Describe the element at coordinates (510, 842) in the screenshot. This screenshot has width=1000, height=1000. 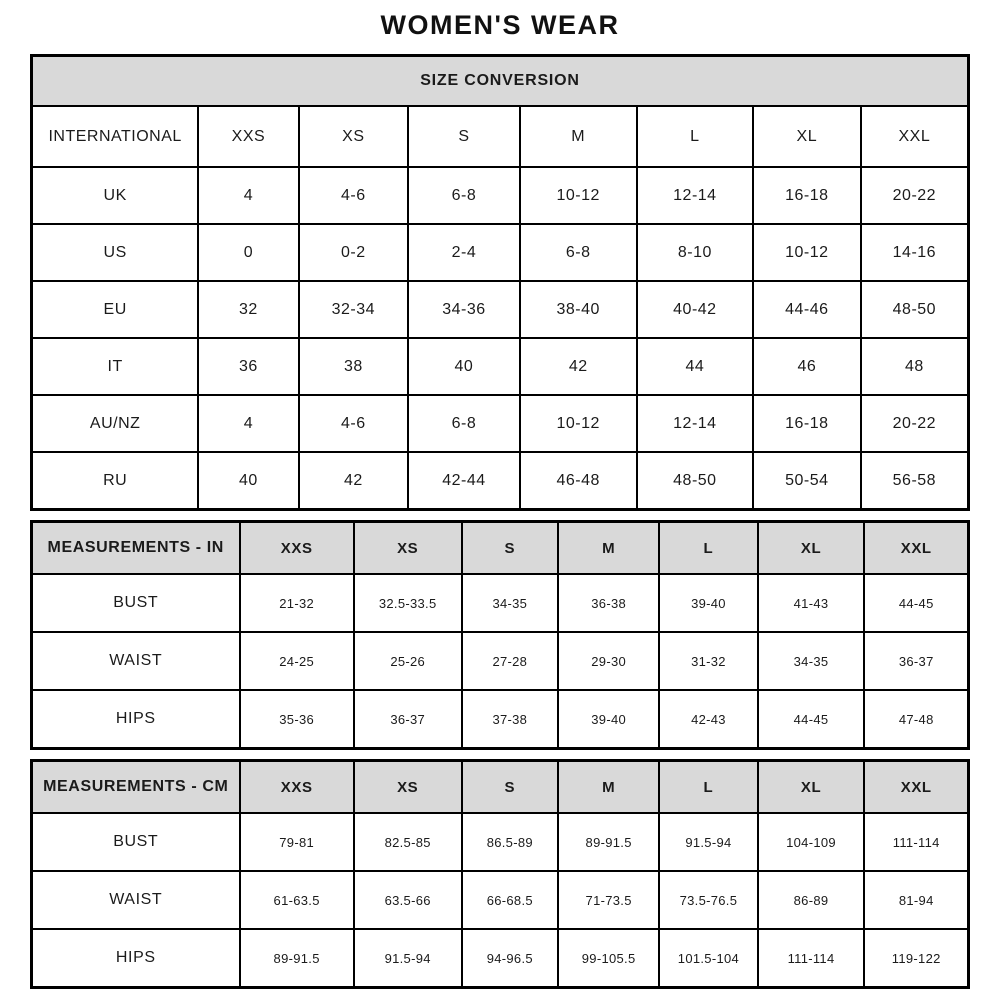
I see `value-cell: 86.5-89` at that location.